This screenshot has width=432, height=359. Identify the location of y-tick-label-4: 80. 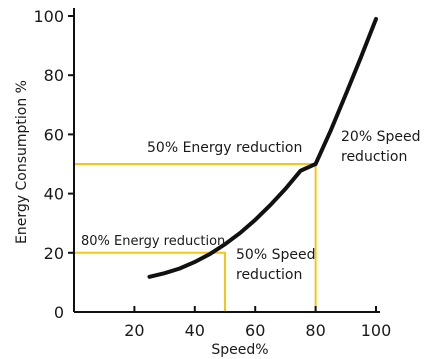
(54, 75).